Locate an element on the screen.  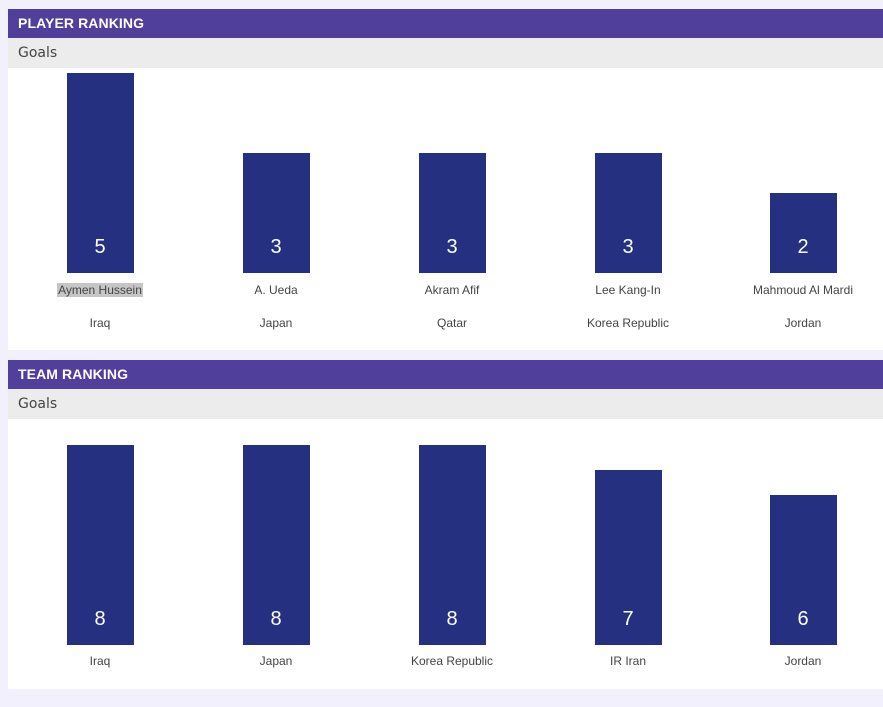
team-2-bar: 8 is located at coordinates (276, 545).